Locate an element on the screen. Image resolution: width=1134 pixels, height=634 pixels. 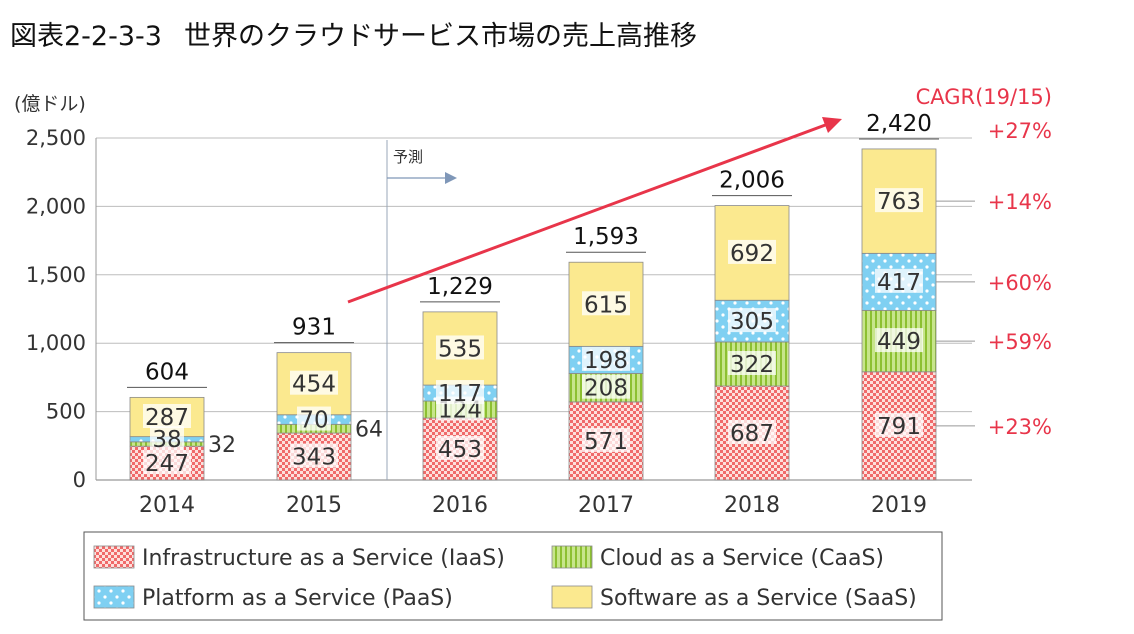
legend-swatch-iaas is located at coordinates (114, 557).